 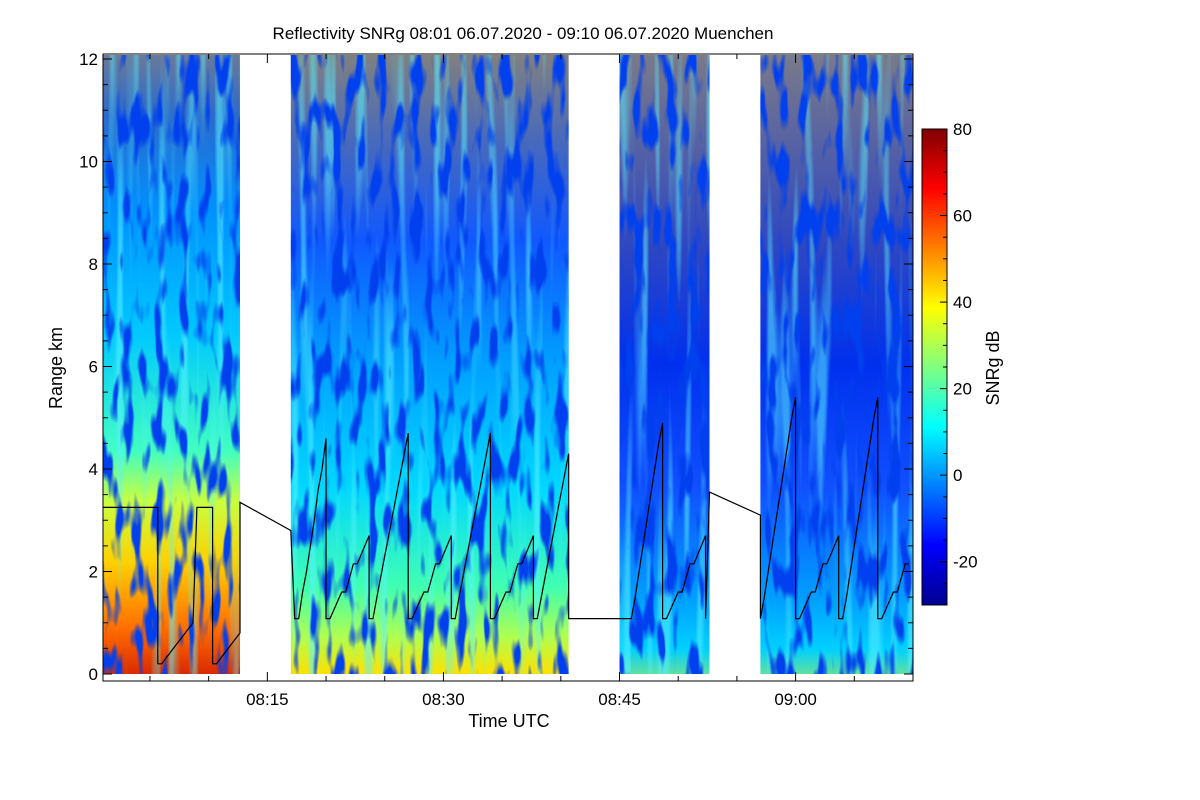 What do you see at coordinates (93, 572) in the screenshot?
I see `y-tick-label: 2` at bounding box center [93, 572].